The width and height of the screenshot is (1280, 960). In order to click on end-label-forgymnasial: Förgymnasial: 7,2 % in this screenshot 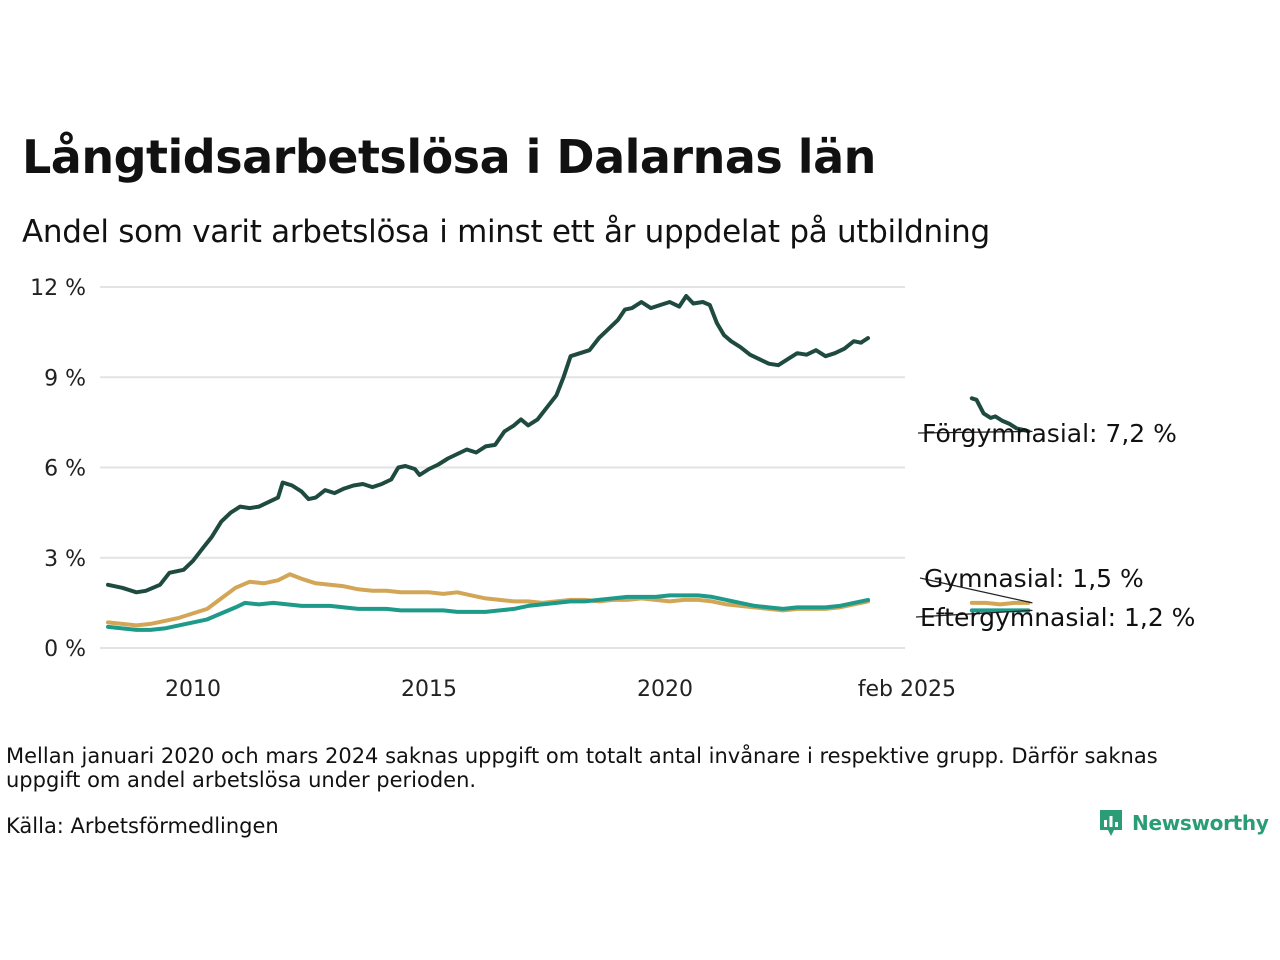, I will do `click(1049, 433)`.